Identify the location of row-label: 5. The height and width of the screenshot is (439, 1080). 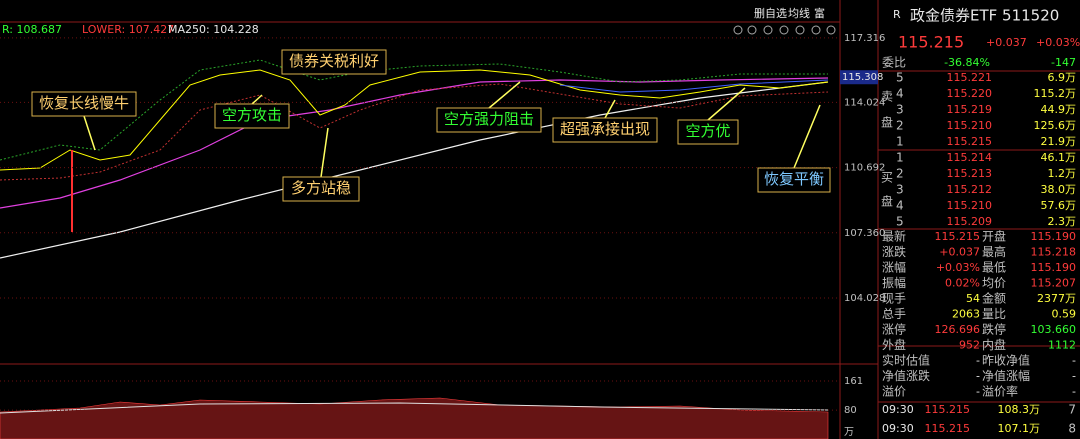
(900, 222).